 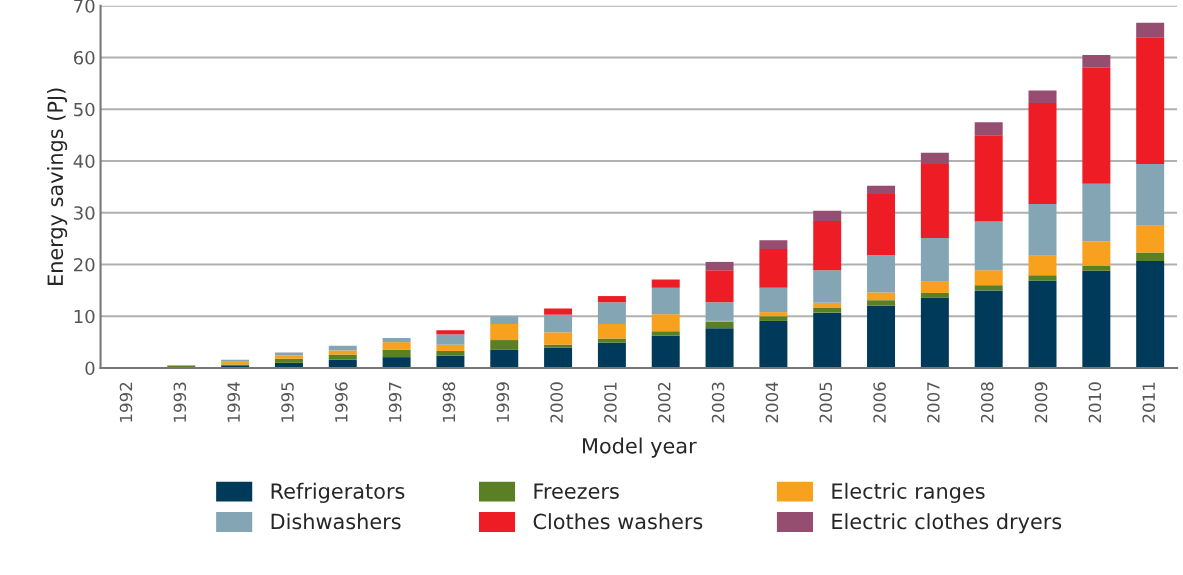 What do you see at coordinates (908, 492) in the screenshot?
I see `legend-label: Electric ranges` at bounding box center [908, 492].